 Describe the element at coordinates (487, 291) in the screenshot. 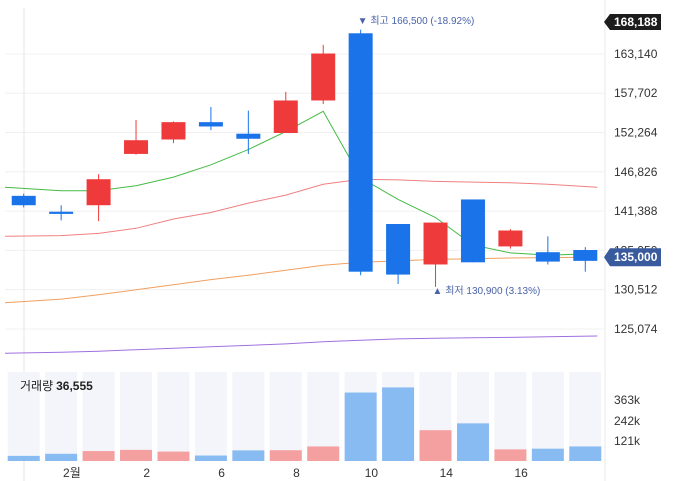

I see `low-annotation: ▲ 최저 130,900 (3.13%)` at that location.